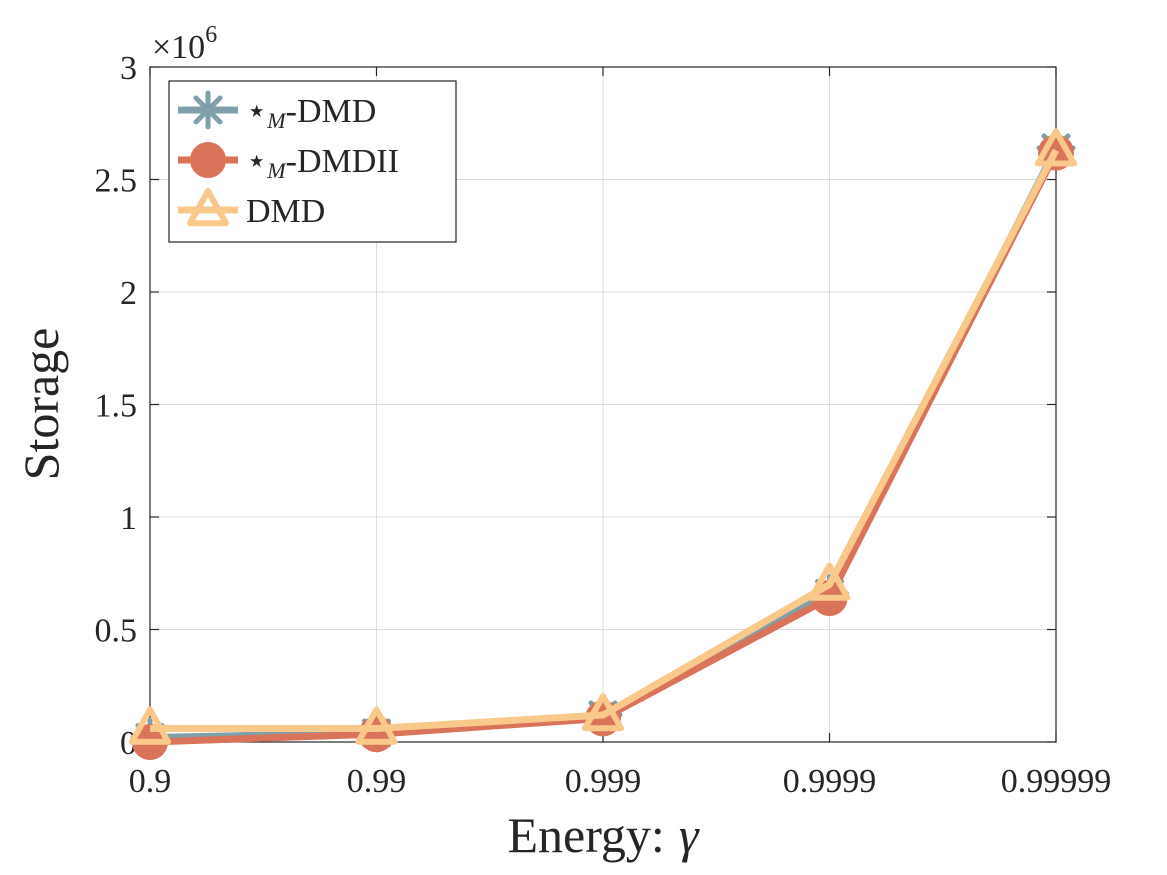  I want to click on y-tick-label: 2, so click(128, 293).